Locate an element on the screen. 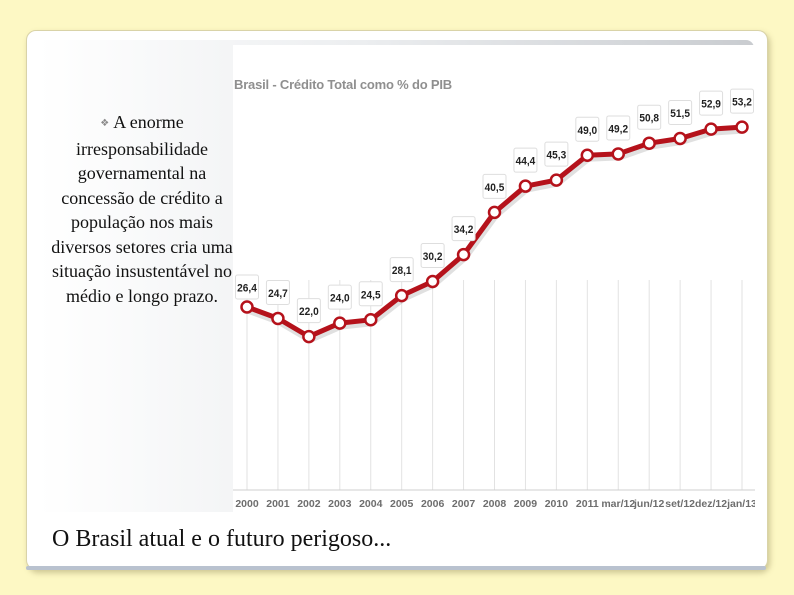  x-tick-label: 2003 is located at coordinates (340, 504).